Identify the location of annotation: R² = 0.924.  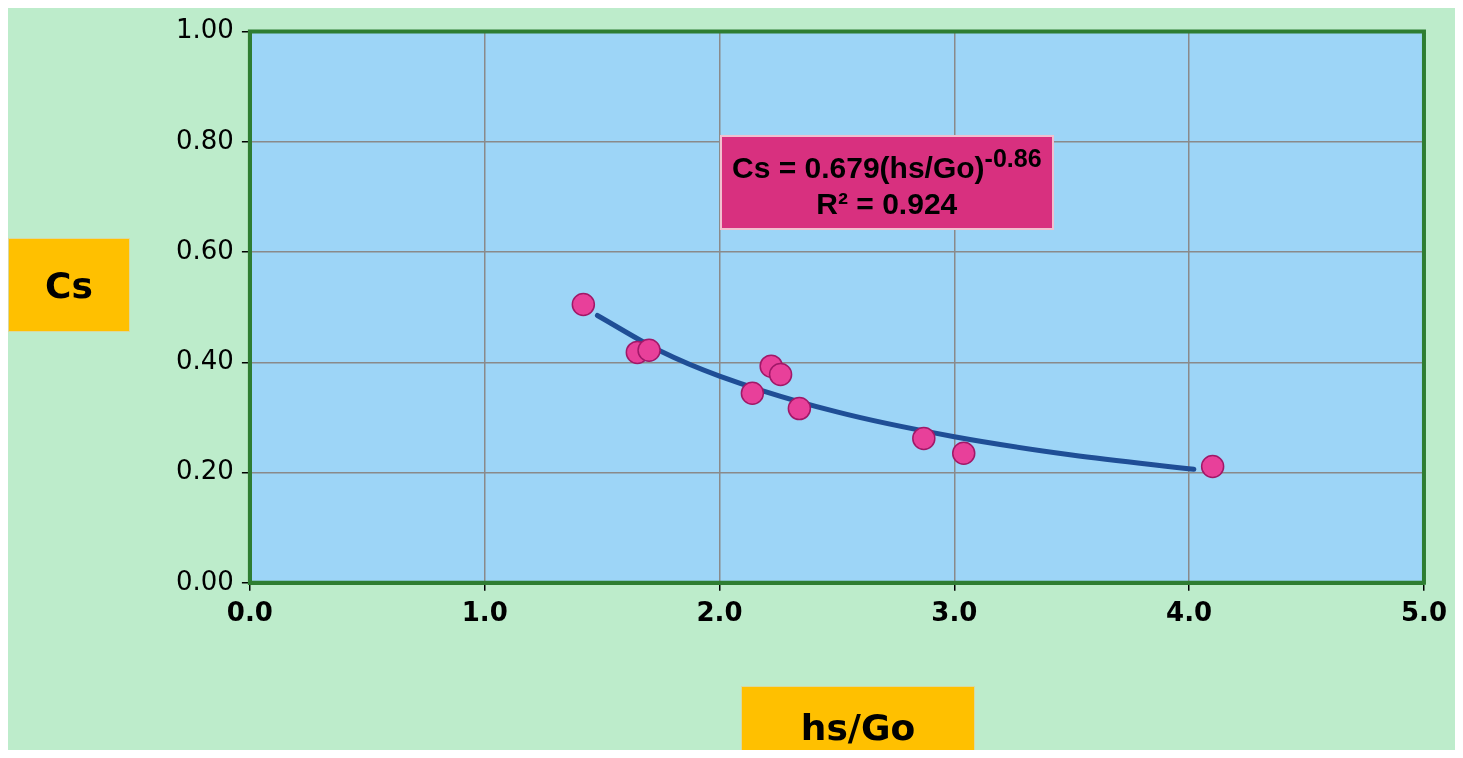
(887, 204).